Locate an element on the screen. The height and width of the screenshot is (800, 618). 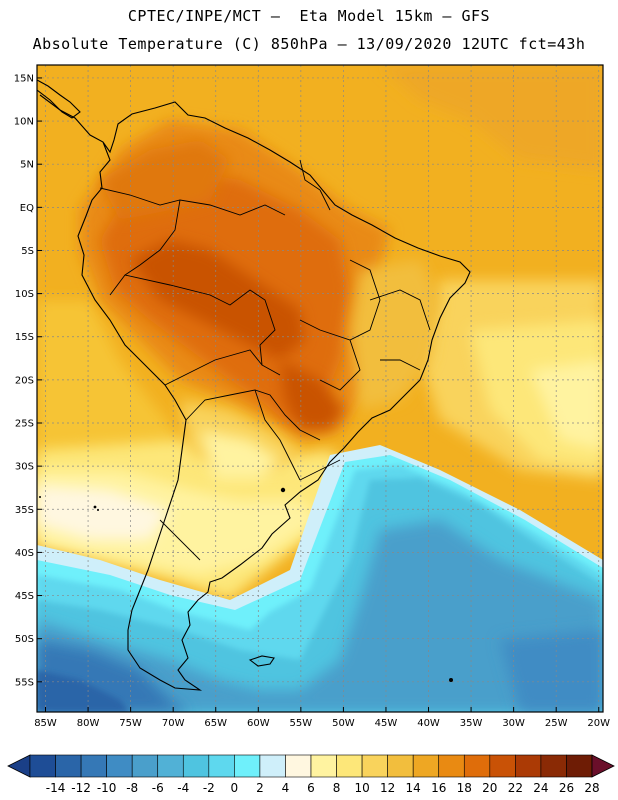
colorbar-label: 28 is located at coordinates (591, 788).